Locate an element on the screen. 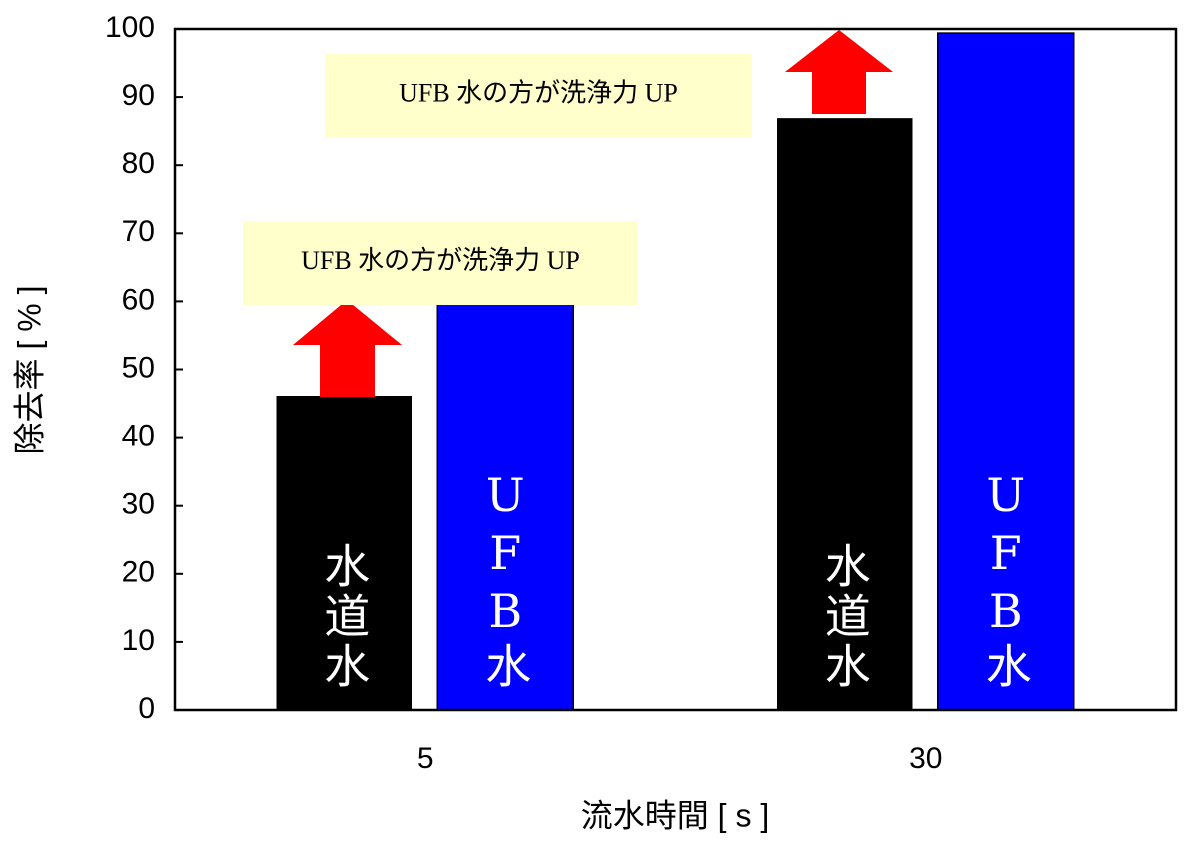 The image size is (1193, 848). y-tick-label: 60 is located at coordinates (138, 299).